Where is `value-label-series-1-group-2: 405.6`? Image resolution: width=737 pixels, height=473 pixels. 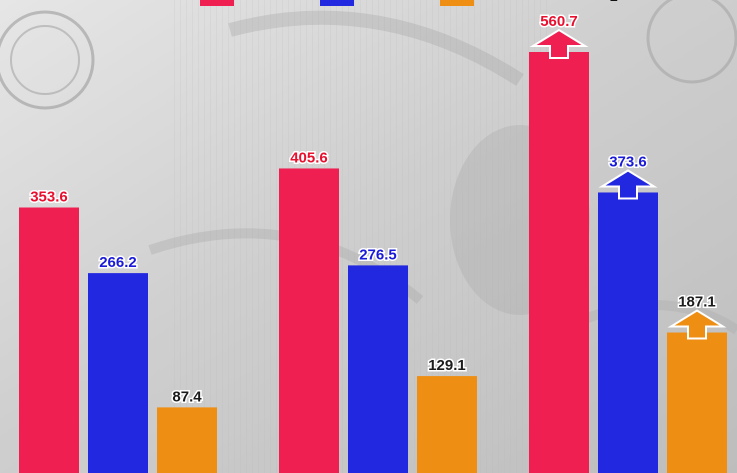 value-label-series-1-group-2: 405.6 is located at coordinates (309, 157).